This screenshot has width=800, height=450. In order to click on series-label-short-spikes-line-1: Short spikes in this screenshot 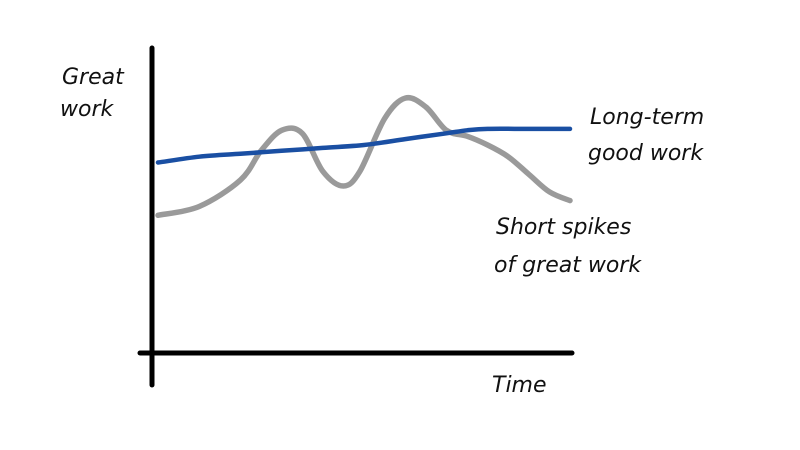, I will do `click(563, 227)`.